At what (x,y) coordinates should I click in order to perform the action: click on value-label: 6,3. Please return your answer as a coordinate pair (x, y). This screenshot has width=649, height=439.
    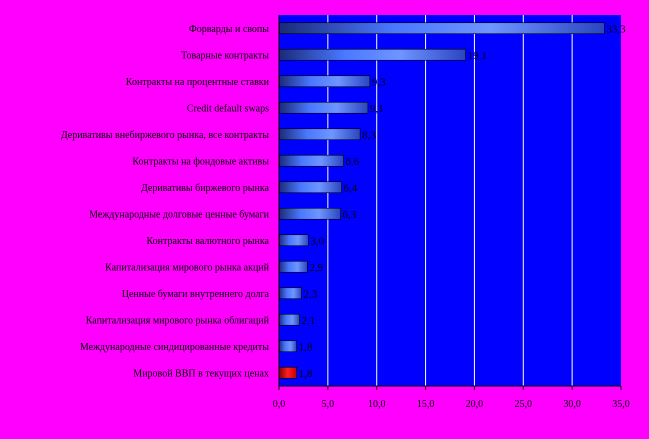
    Looking at the image, I should click on (350, 215).